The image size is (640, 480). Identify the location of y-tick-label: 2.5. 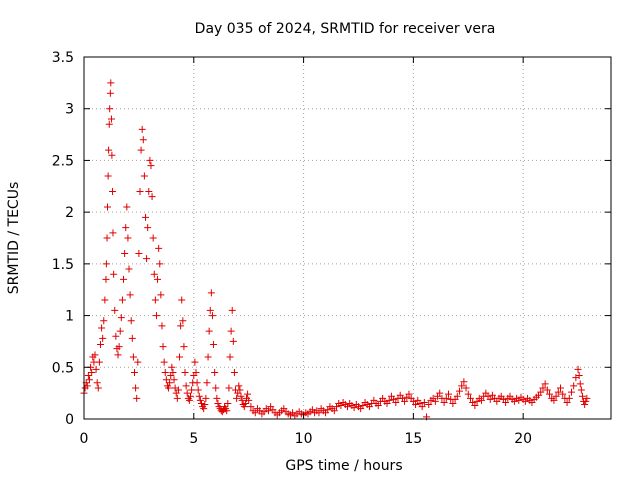
(63, 161).